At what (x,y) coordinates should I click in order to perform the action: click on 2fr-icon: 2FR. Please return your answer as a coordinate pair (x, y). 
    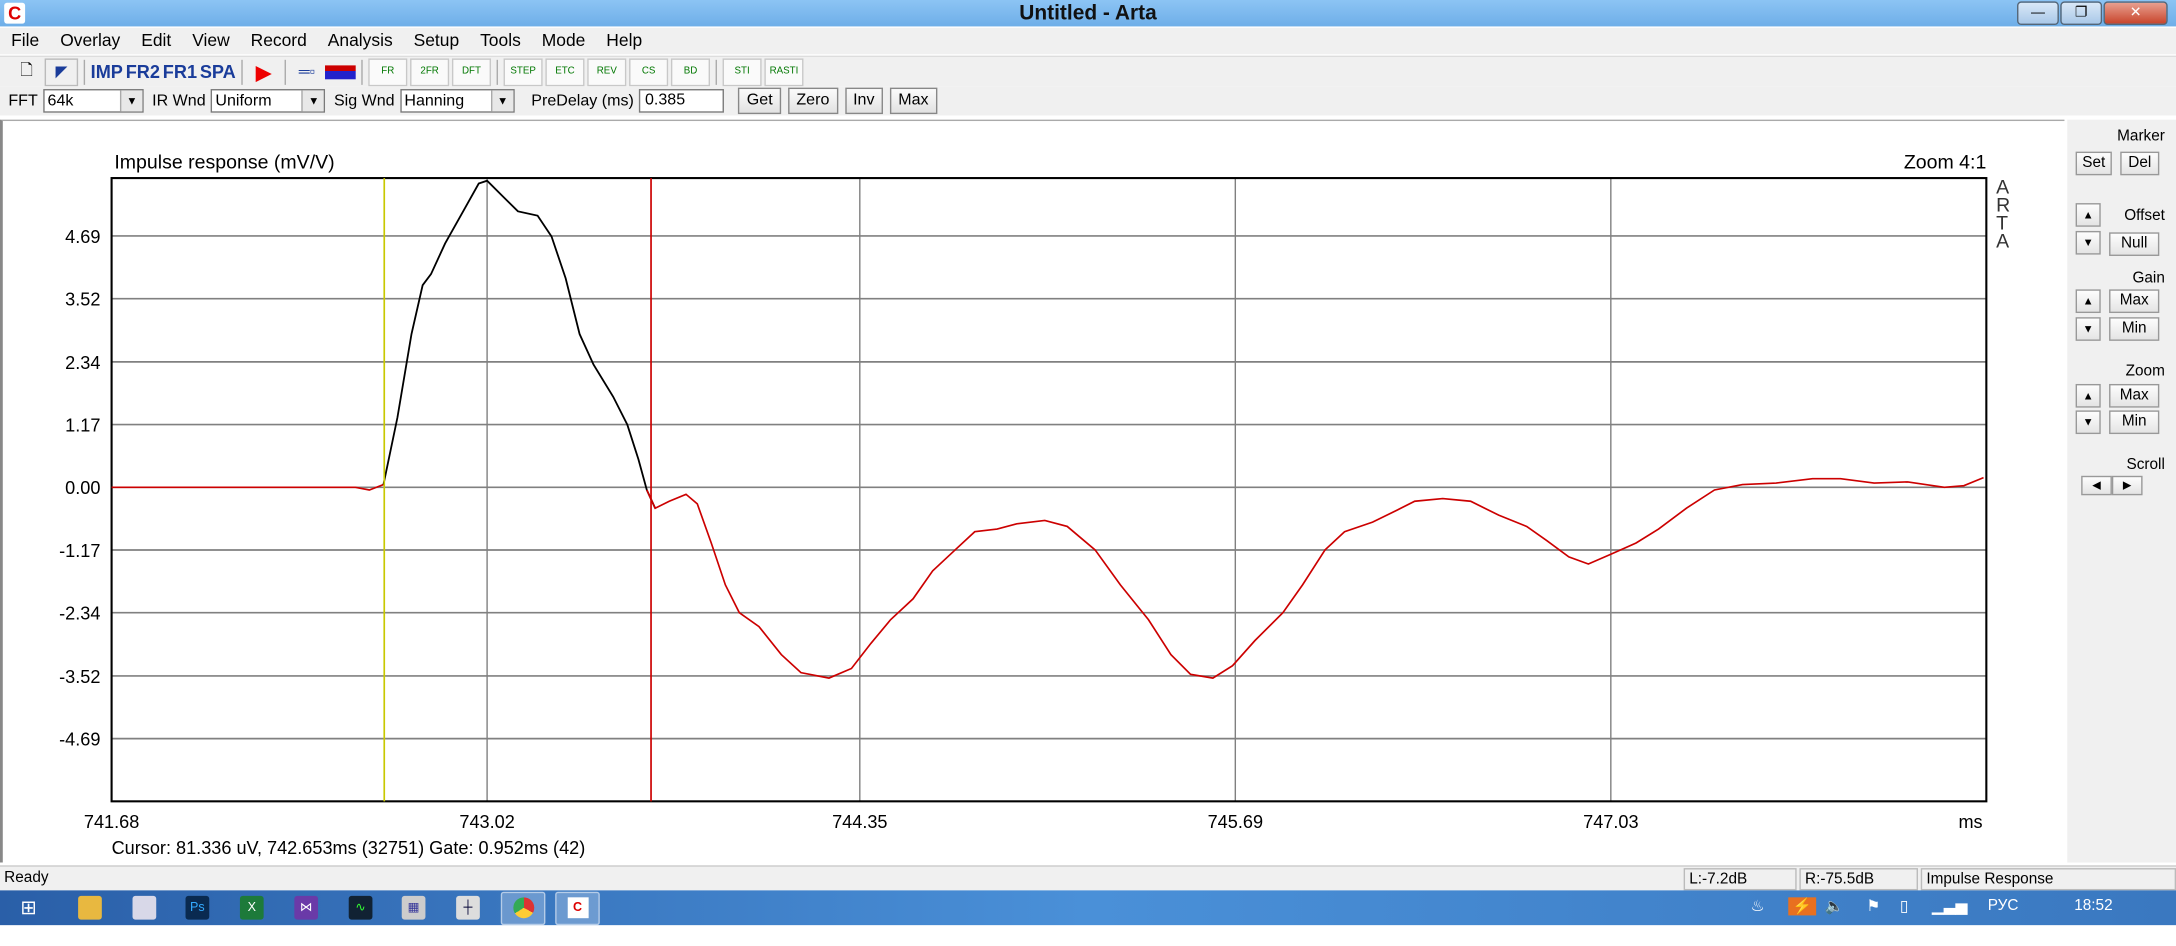
    Looking at the image, I should click on (430, 71).